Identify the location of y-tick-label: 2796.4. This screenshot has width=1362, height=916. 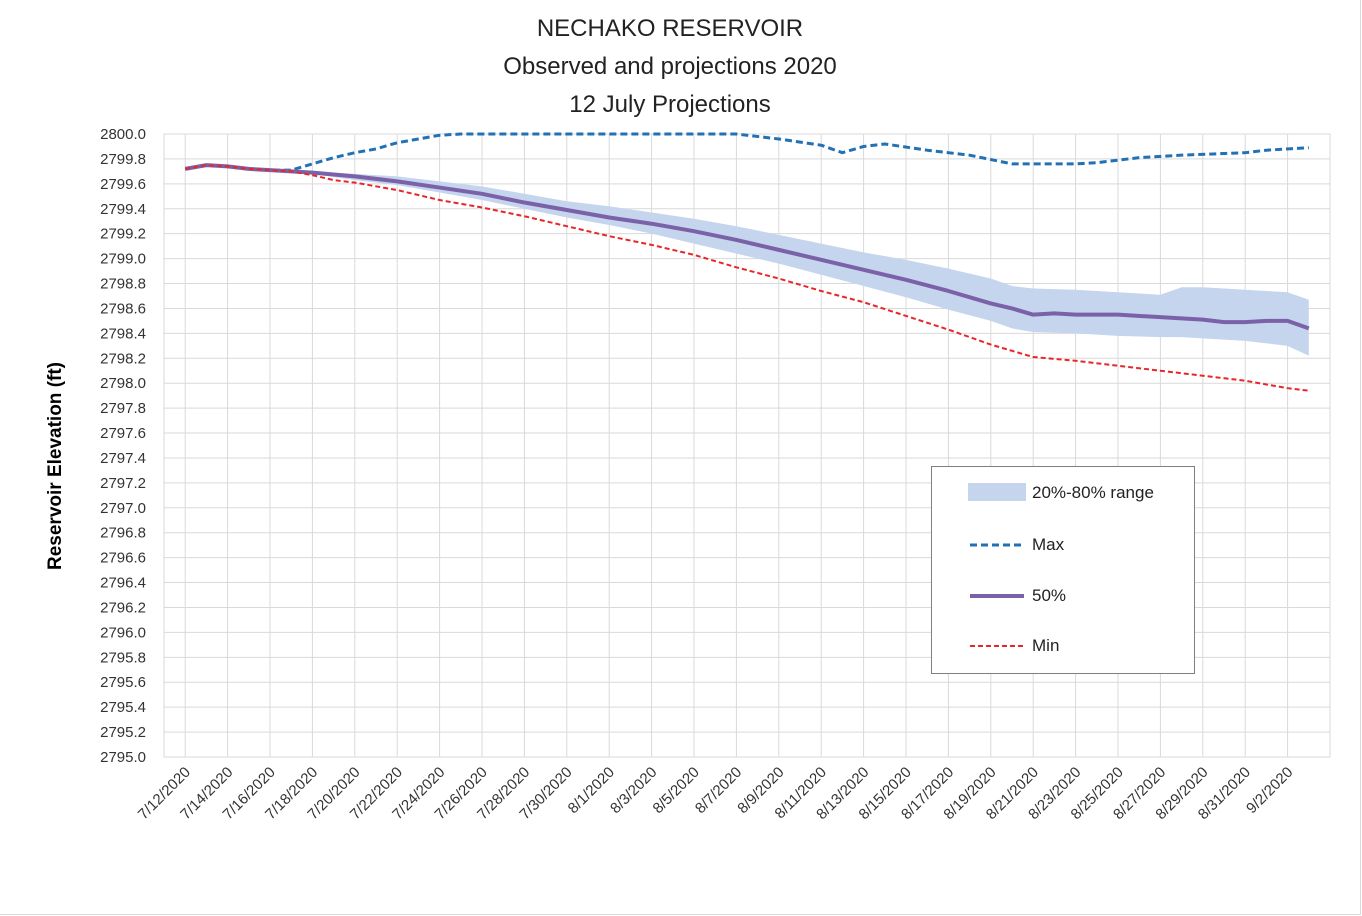
(123, 583).